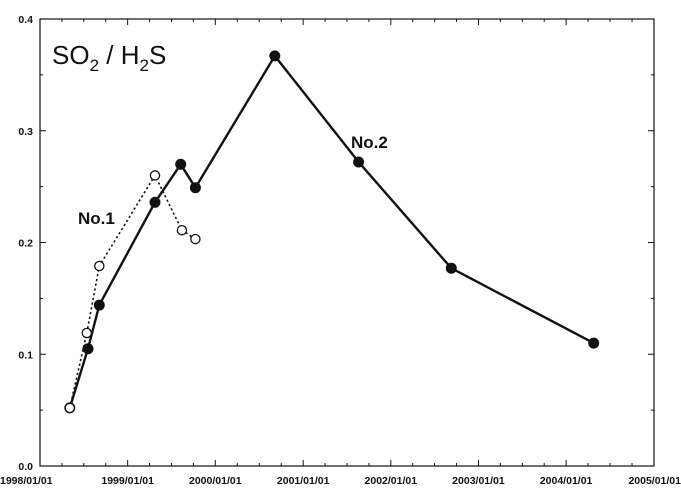  What do you see at coordinates (25, 355) in the screenshot?
I see `y-tick-label: 0.1` at bounding box center [25, 355].